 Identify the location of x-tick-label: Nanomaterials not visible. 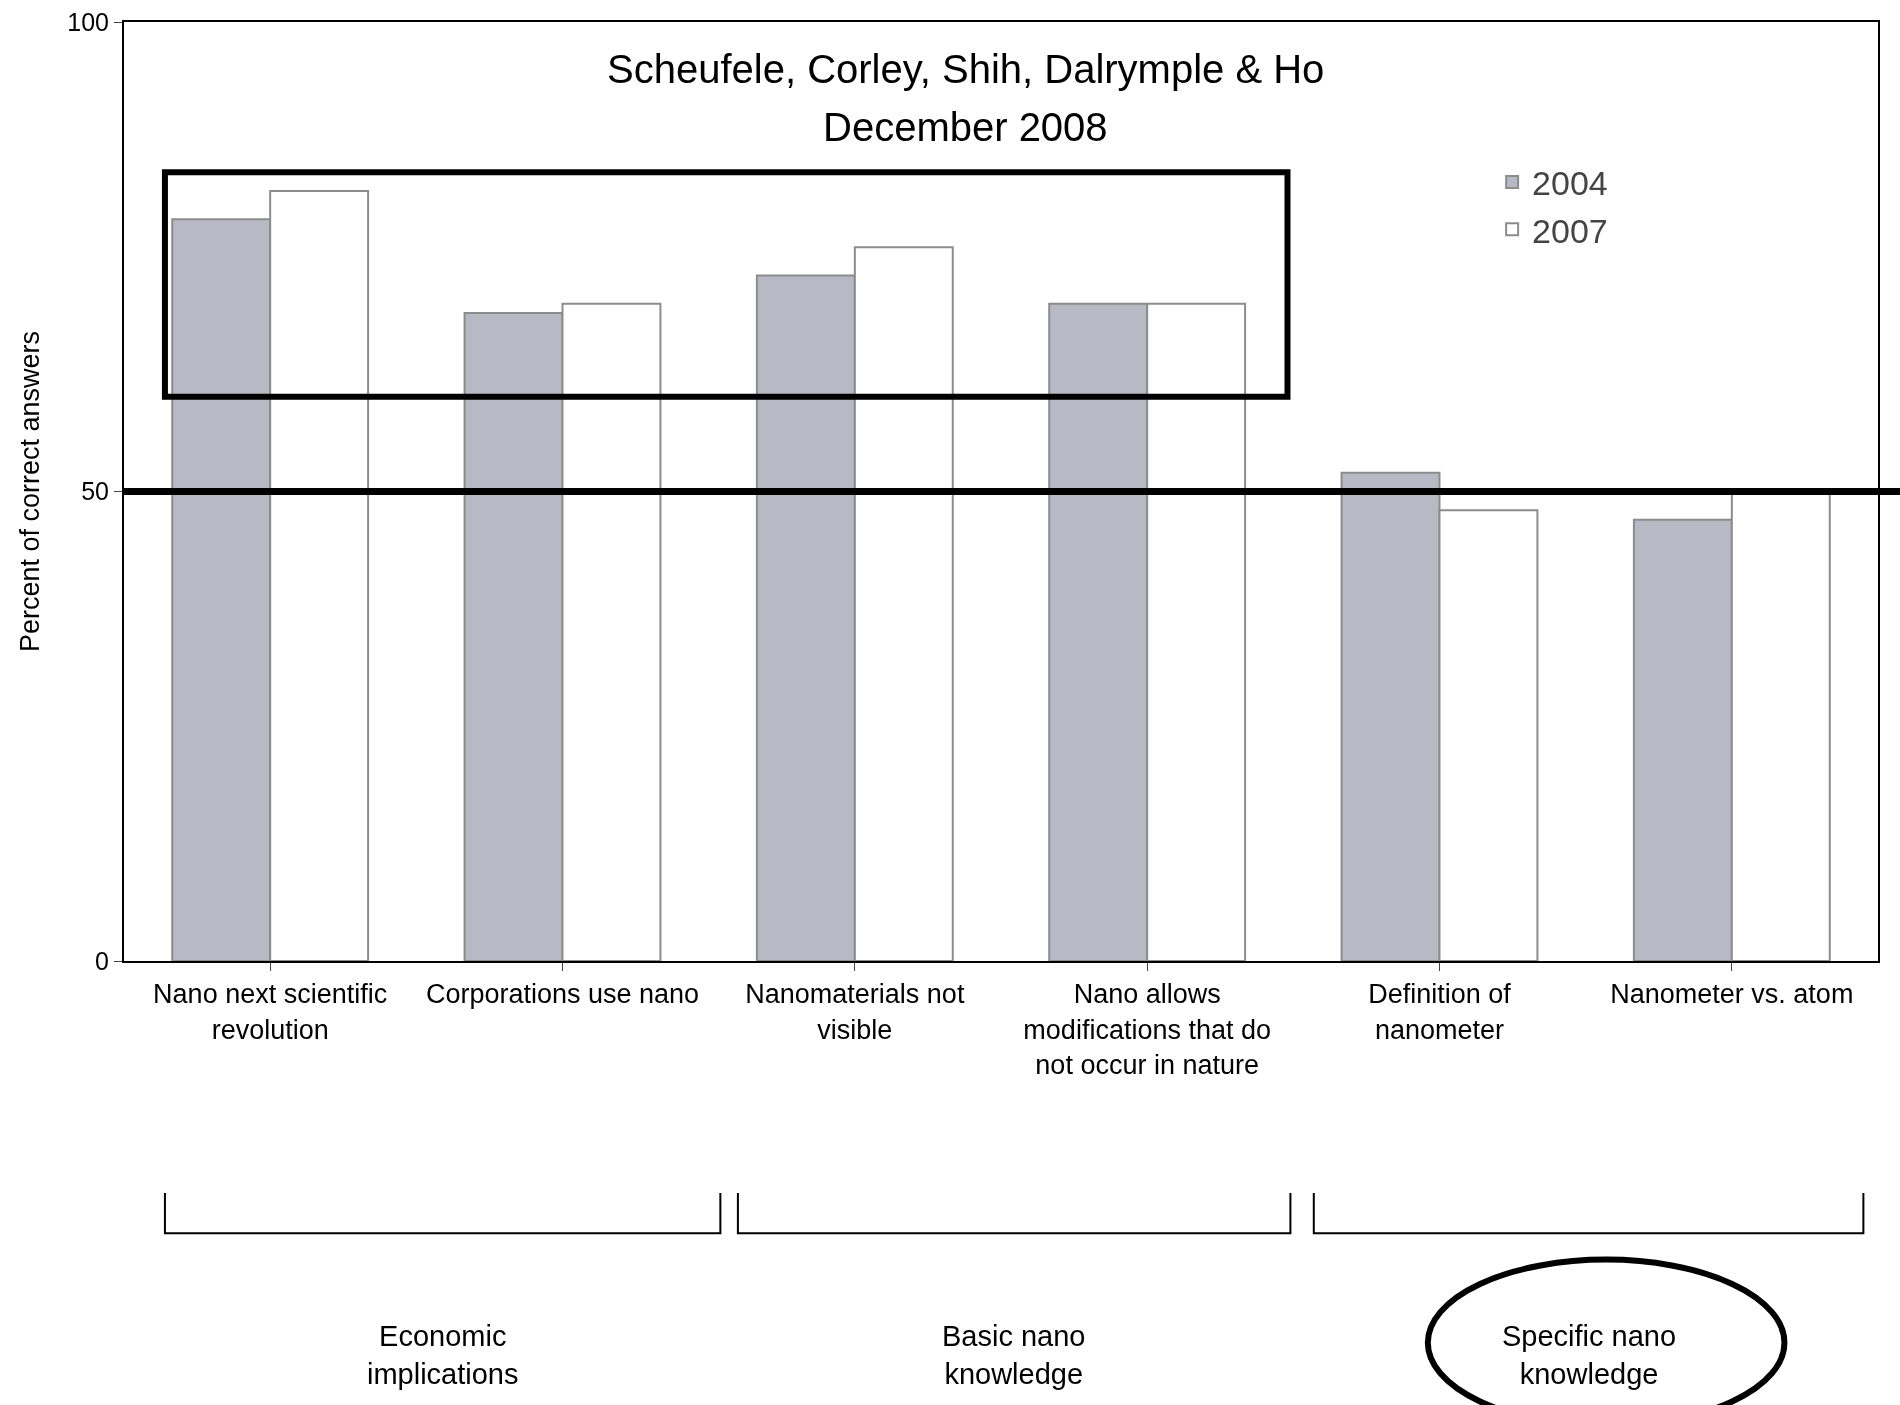
(855, 1012).